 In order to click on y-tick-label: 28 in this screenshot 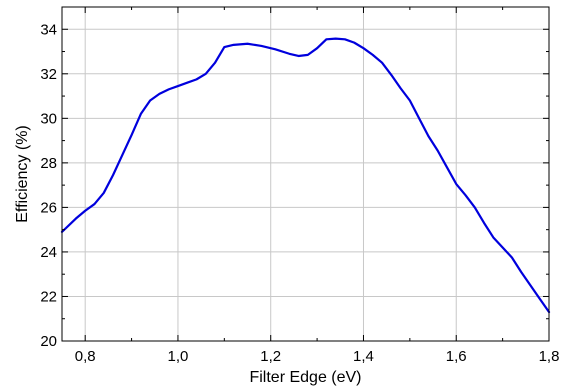, I will do `click(48, 163)`.